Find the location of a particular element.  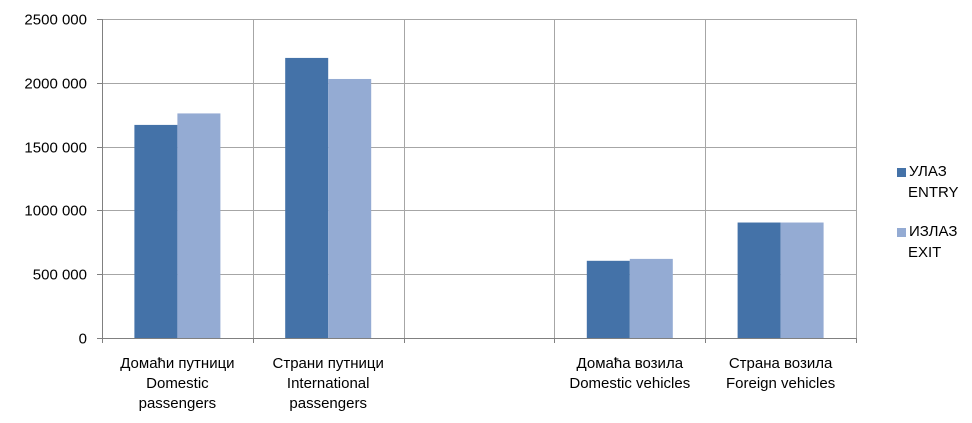

legend-label: ИЗЛАЗ EXIT is located at coordinates (932, 242).